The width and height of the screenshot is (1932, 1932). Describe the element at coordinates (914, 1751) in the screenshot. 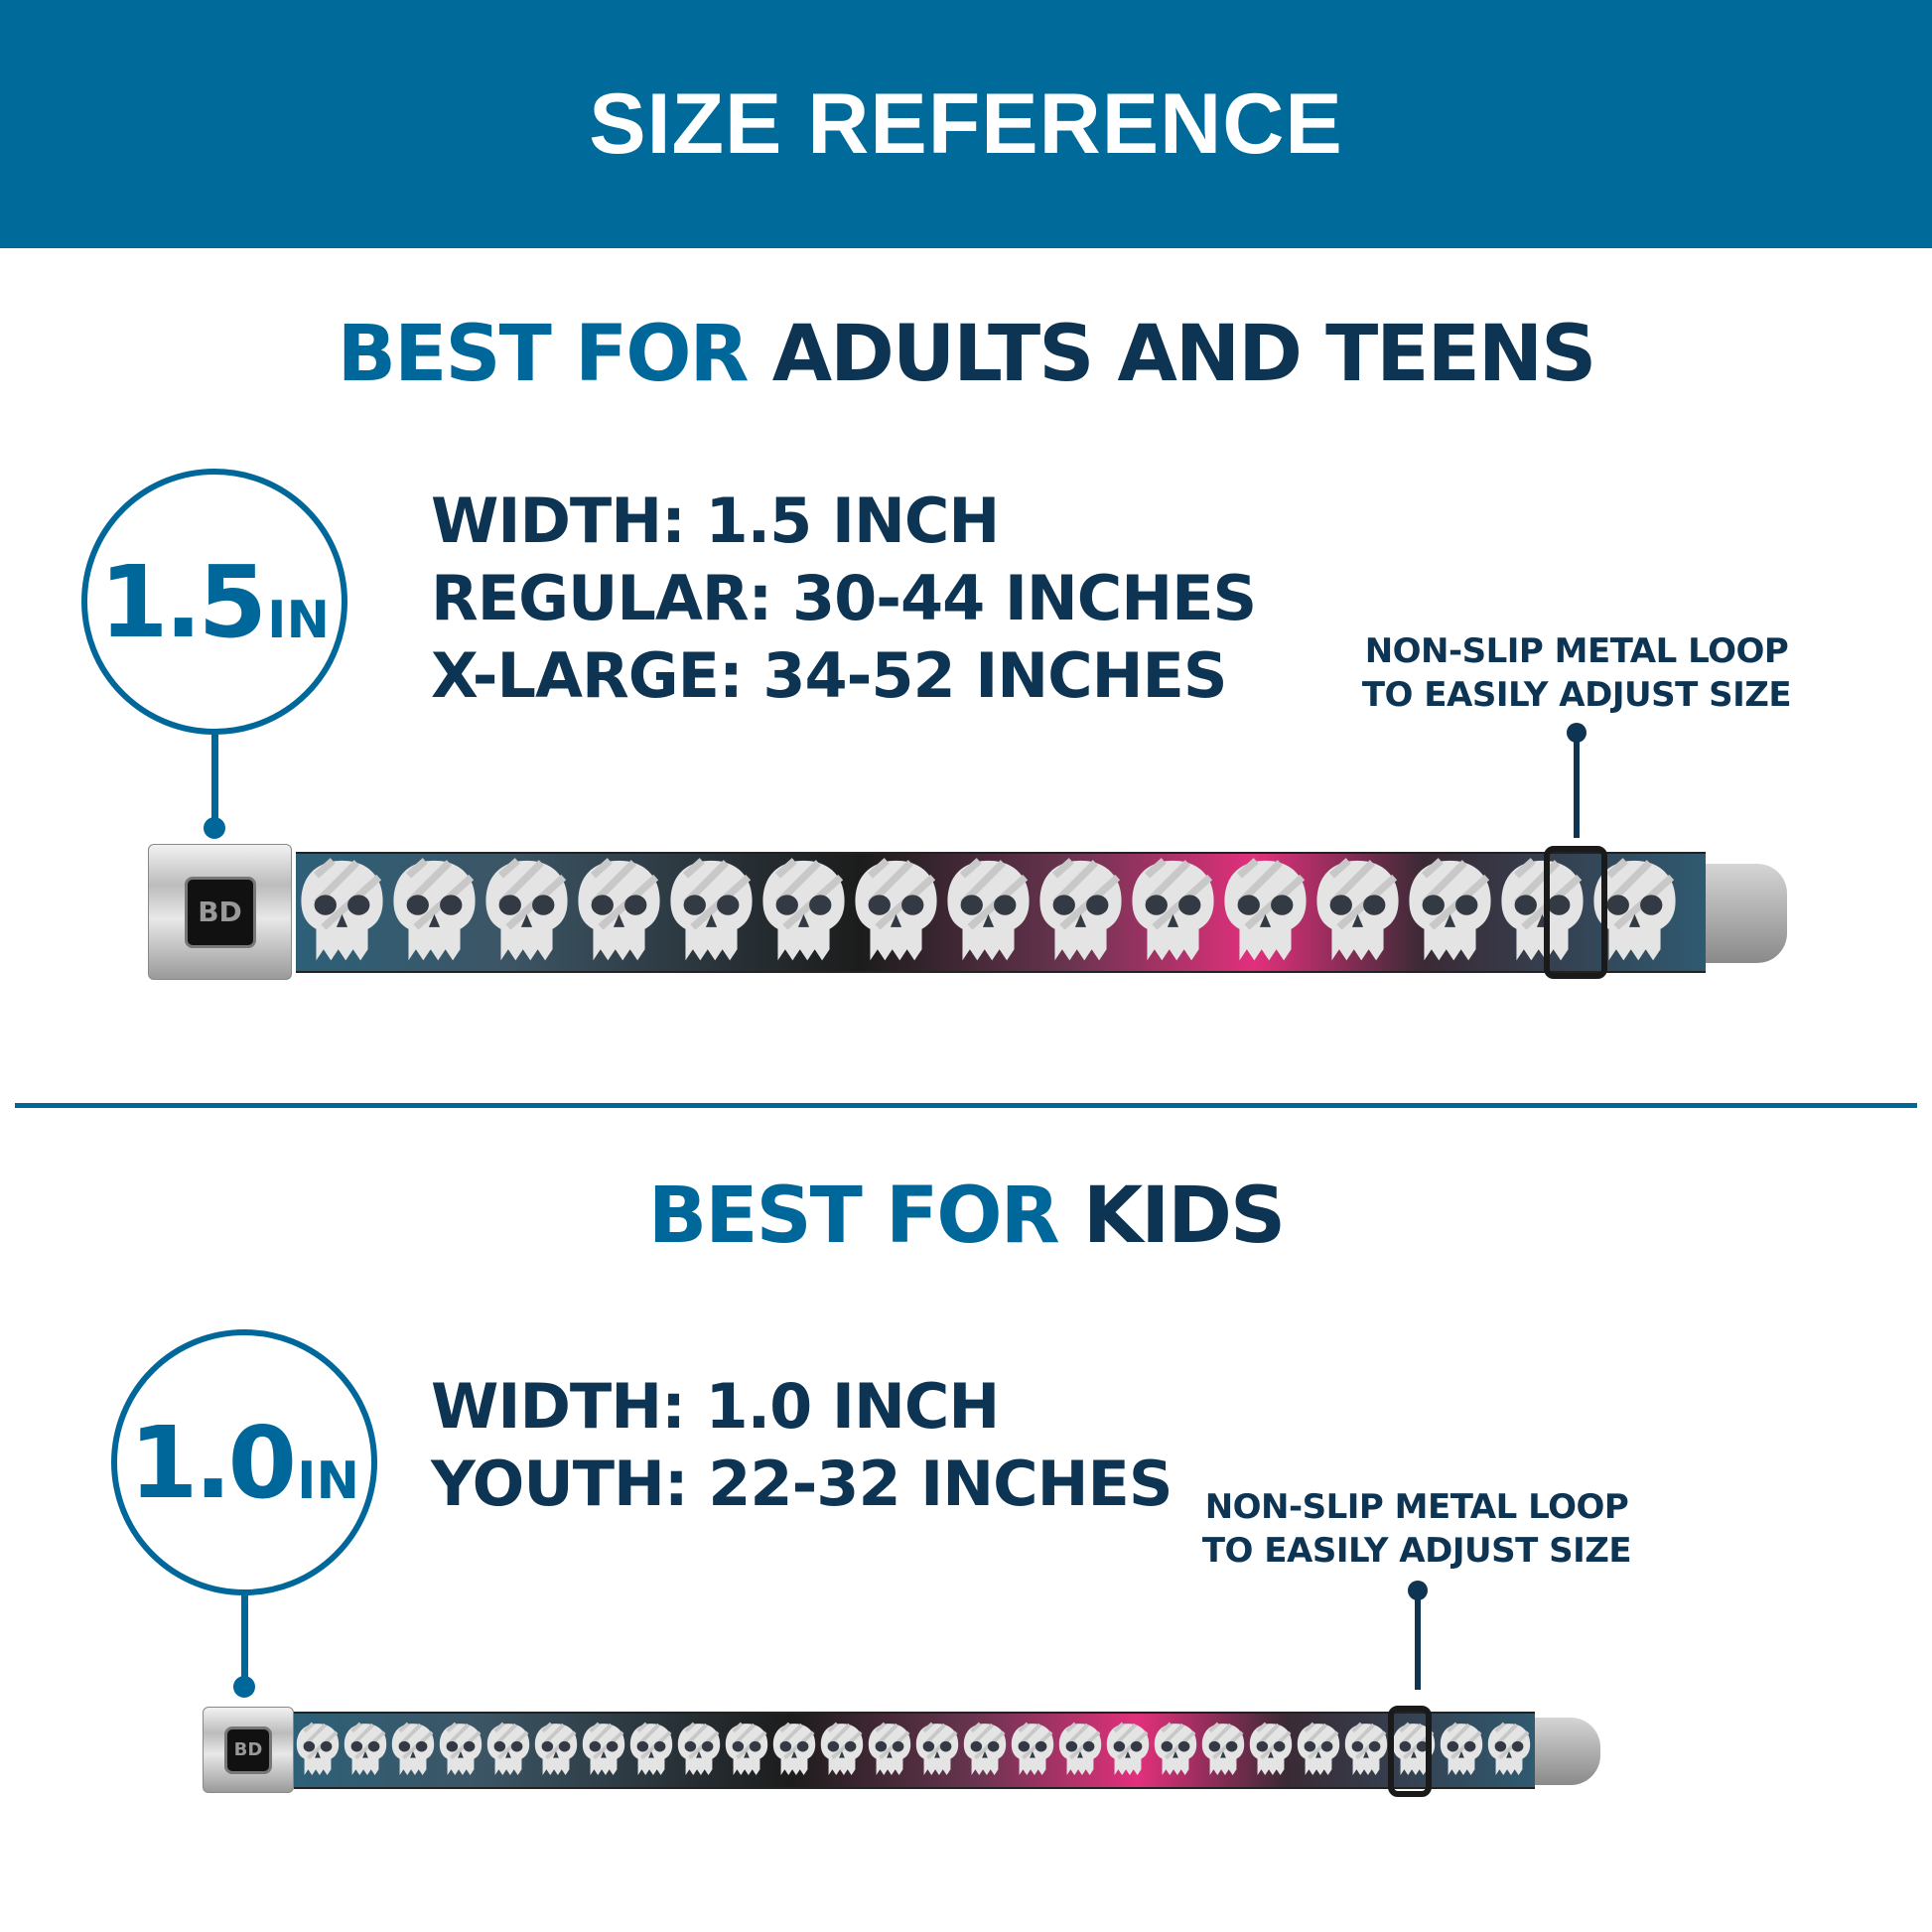

I see `belt-strap-kids` at that location.